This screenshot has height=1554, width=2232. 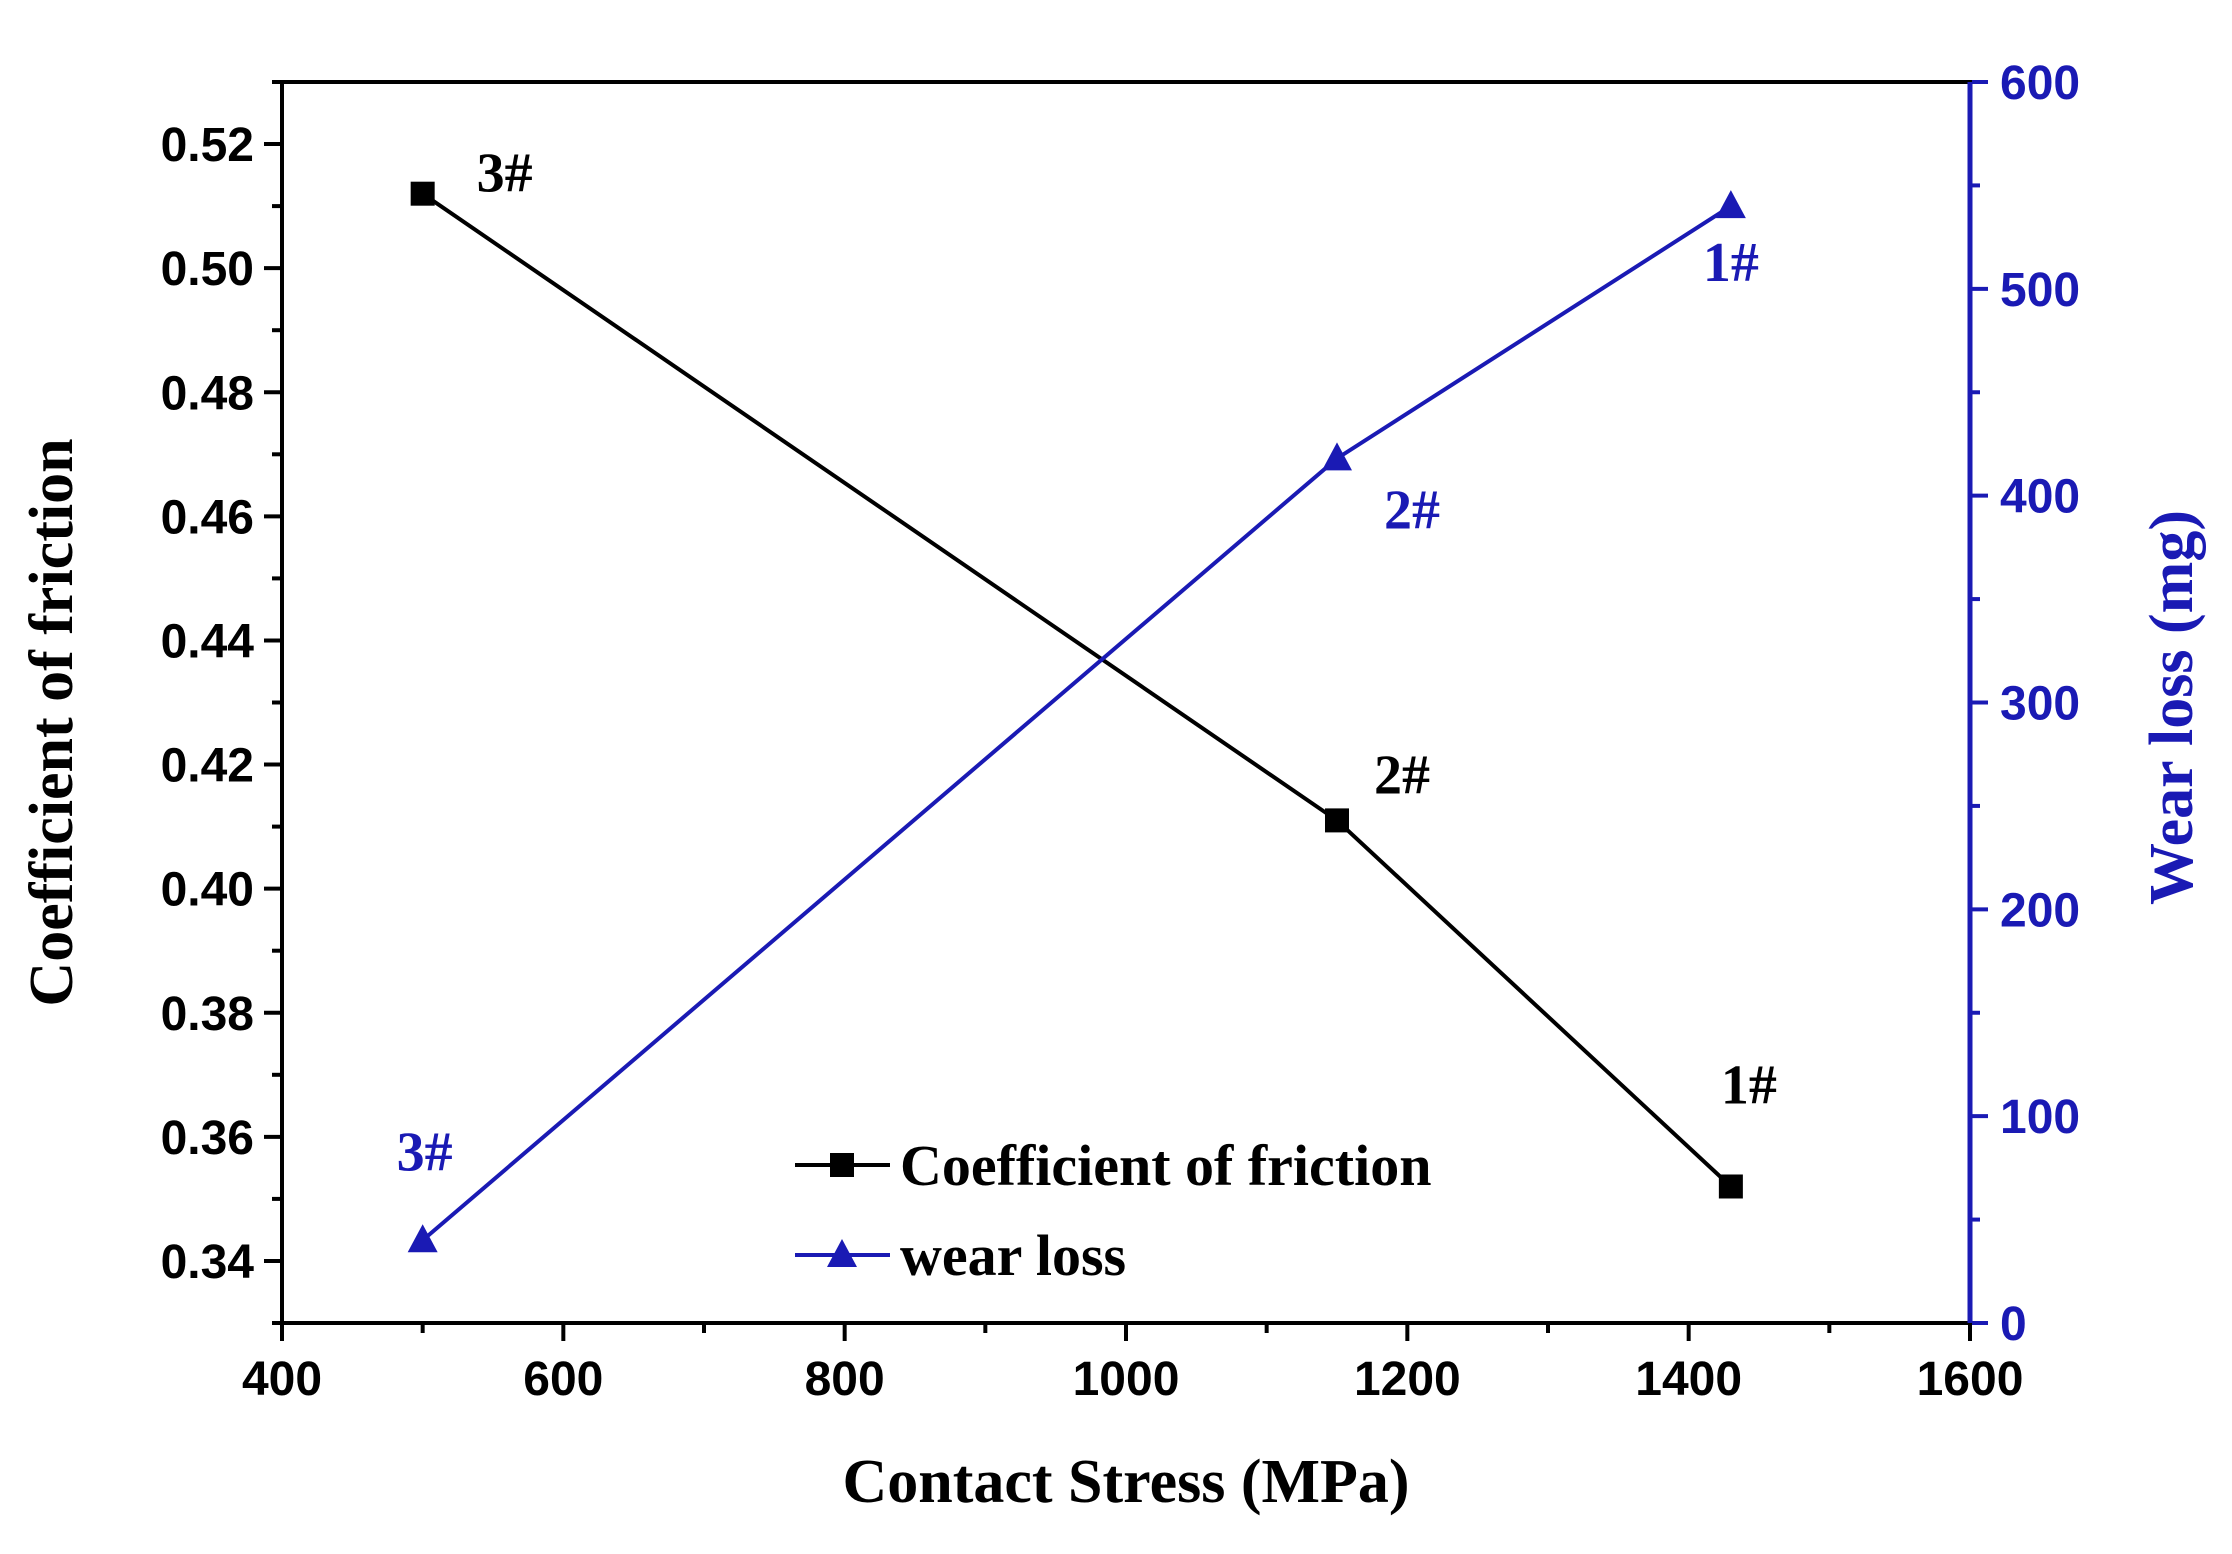 What do you see at coordinates (2040, 704) in the screenshot?
I see `right-y-tick-label: 300` at bounding box center [2040, 704].